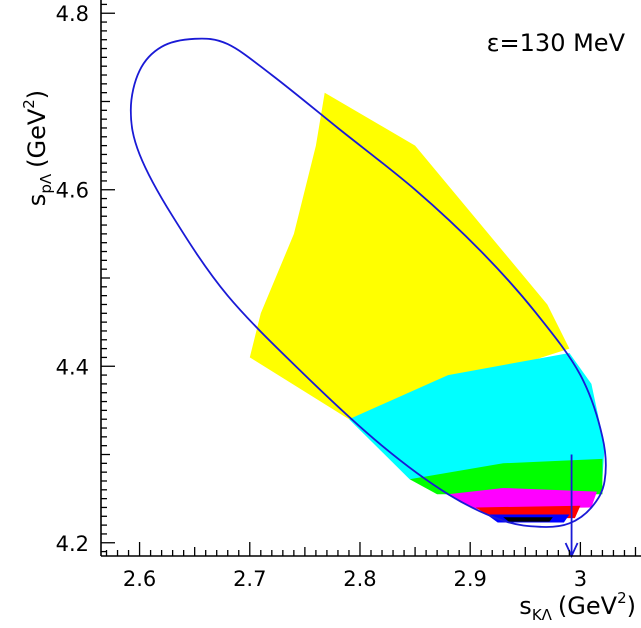 This screenshot has width=641, height=628. What do you see at coordinates (249, 579) in the screenshot?
I see `x-tick-label: 2.7` at bounding box center [249, 579].